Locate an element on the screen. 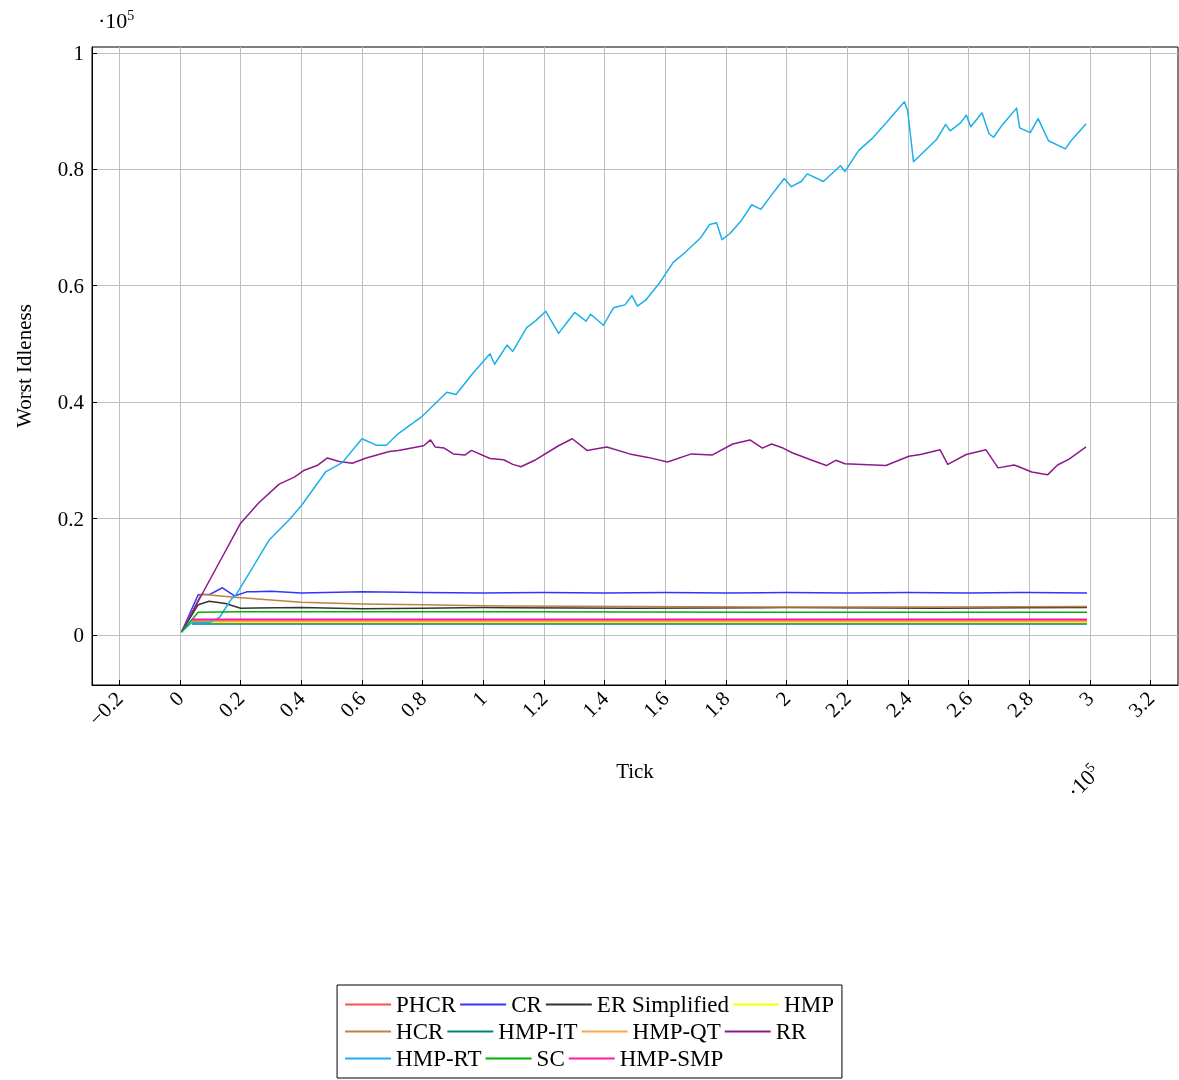 The image size is (1179, 1080). legend-label: HCR is located at coordinates (420, 1031).